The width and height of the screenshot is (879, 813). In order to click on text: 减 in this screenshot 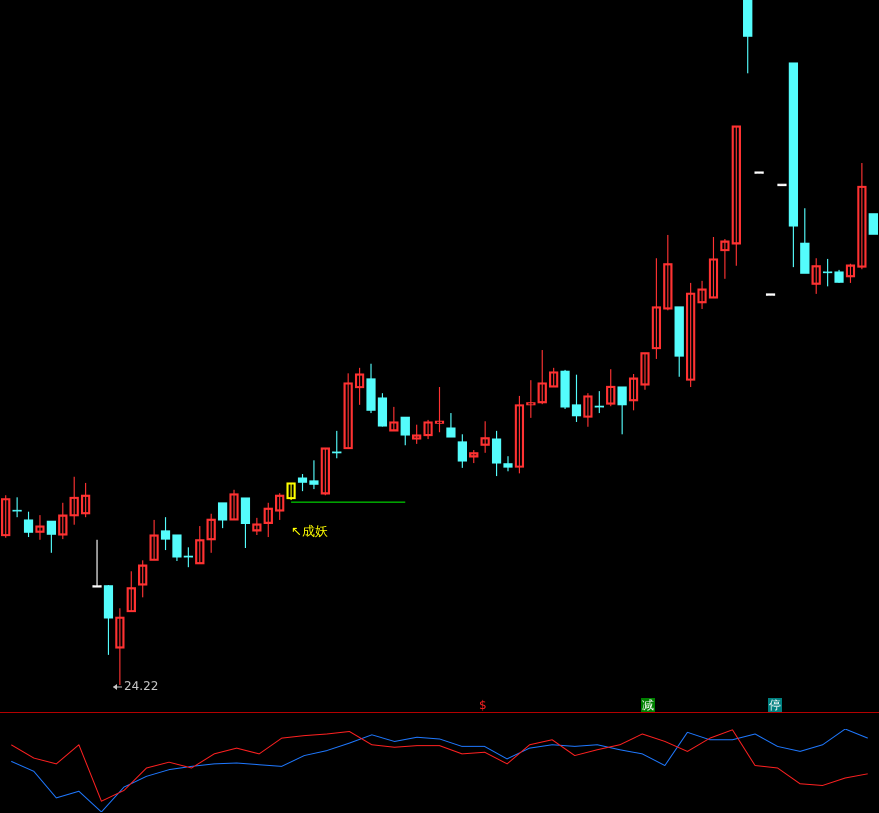, I will do `click(648, 705)`.